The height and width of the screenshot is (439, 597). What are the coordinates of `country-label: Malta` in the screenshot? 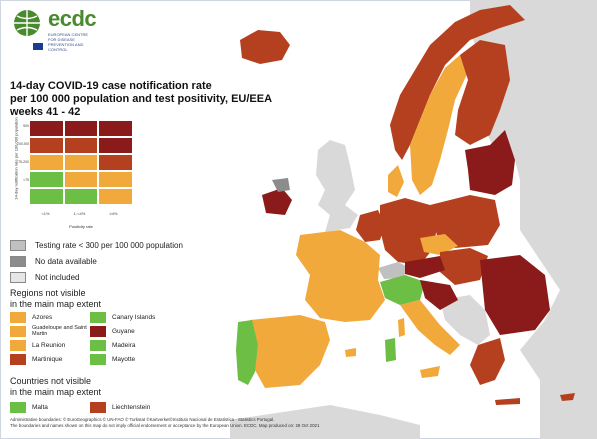 It's located at (40, 407).